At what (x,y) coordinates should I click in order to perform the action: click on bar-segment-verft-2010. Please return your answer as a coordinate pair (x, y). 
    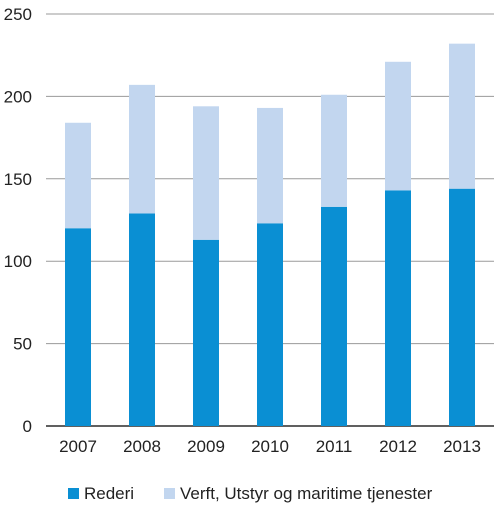
    Looking at the image, I should click on (270, 165).